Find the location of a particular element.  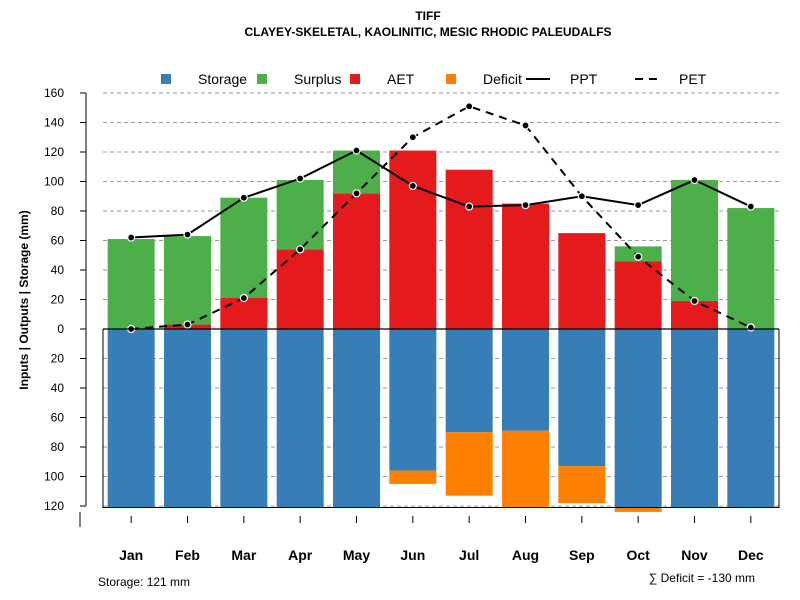

legend-aet-swatch is located at coordinates (355, 79).